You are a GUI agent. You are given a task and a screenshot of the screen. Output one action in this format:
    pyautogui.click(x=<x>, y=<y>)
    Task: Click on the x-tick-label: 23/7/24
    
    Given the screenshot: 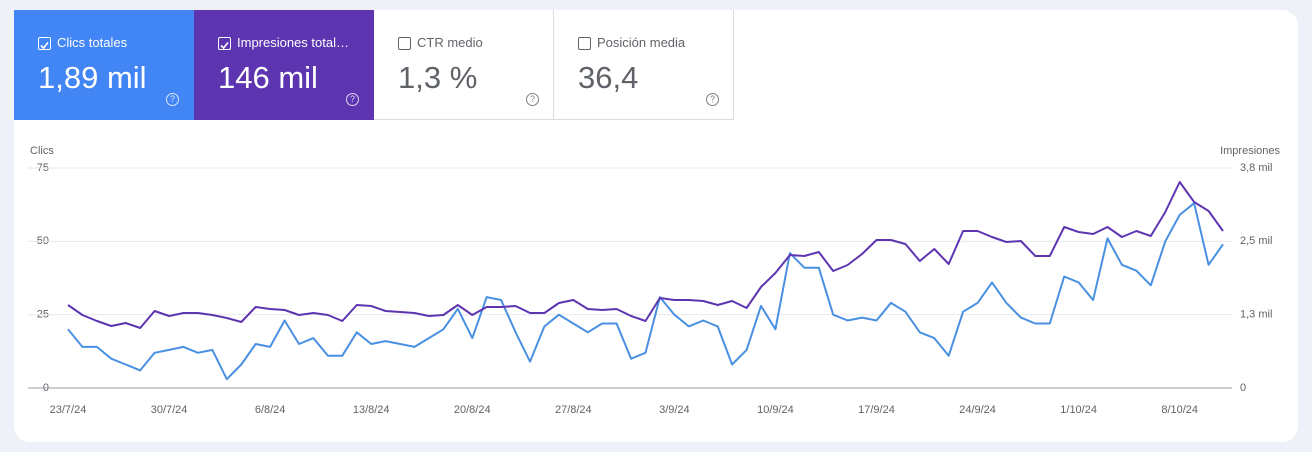 What is the action you would take?
    pyautogui.click(x=68, y=410)
    